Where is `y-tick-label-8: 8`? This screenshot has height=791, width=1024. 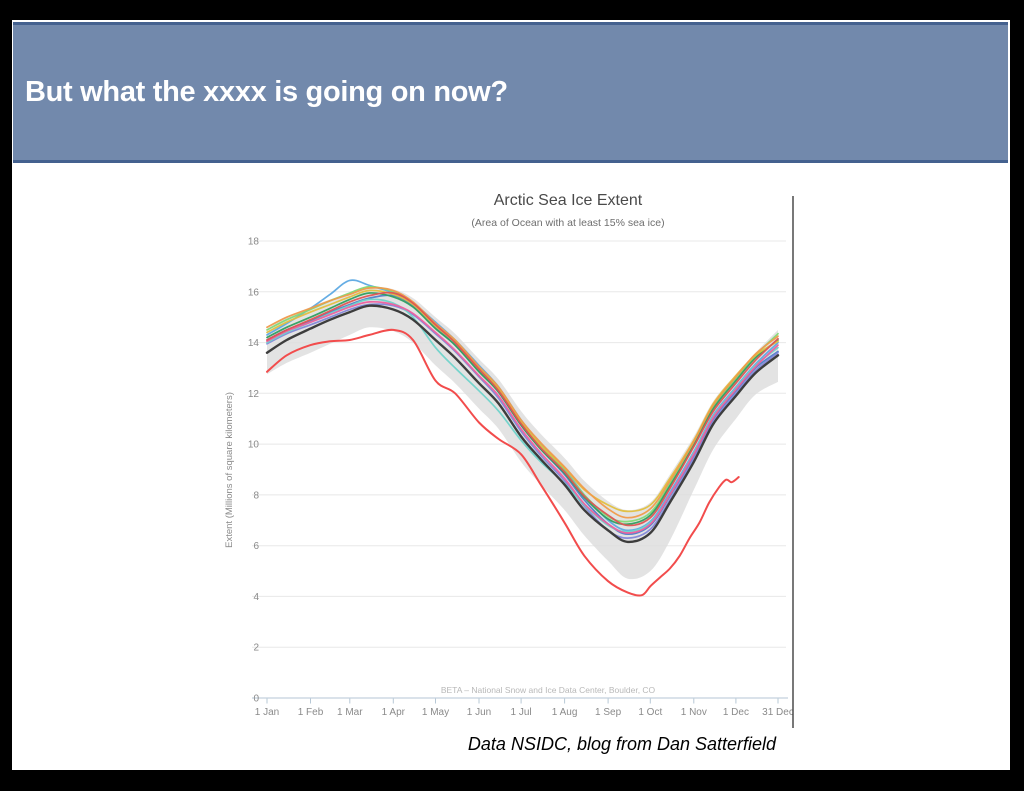
y-tick-label-8: 8 is located at coordinates (256, 495).